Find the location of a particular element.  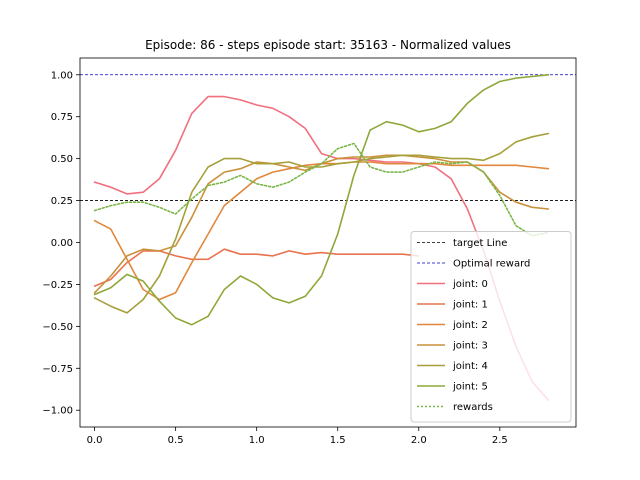

legend-box is located at coordinates (491, 327).